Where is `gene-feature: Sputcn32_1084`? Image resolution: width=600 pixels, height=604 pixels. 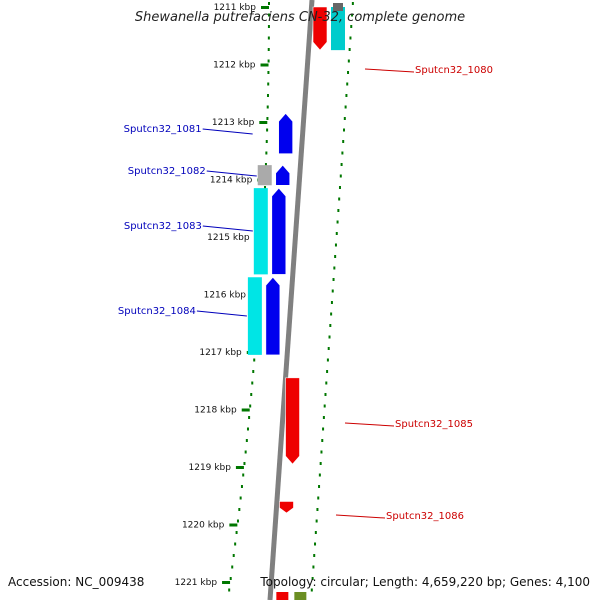
gene-feature: Sputcn32_1084 is located at coordinates (199, 316).